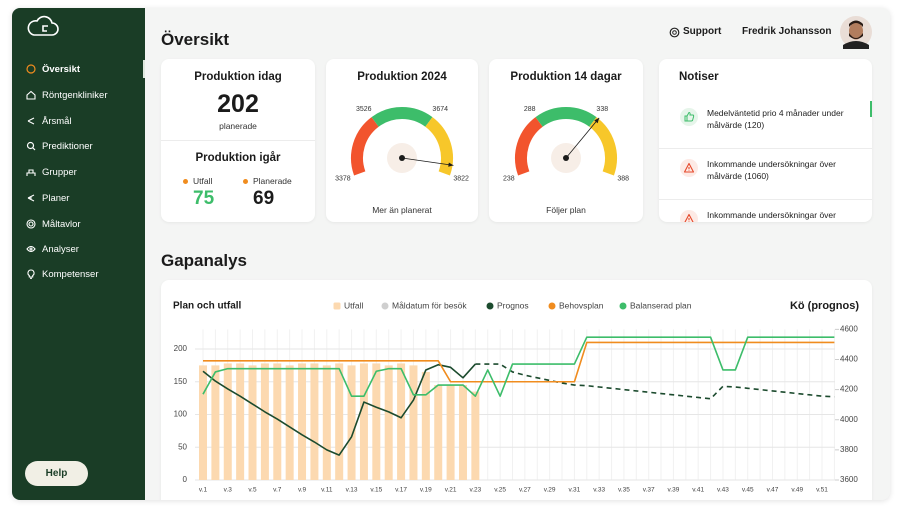 The height and width of the screenshot is (515, 900). What do you see at coordinates (856, 32) in the screenshot?
I see `avatar` at bounding box center [856, 32].